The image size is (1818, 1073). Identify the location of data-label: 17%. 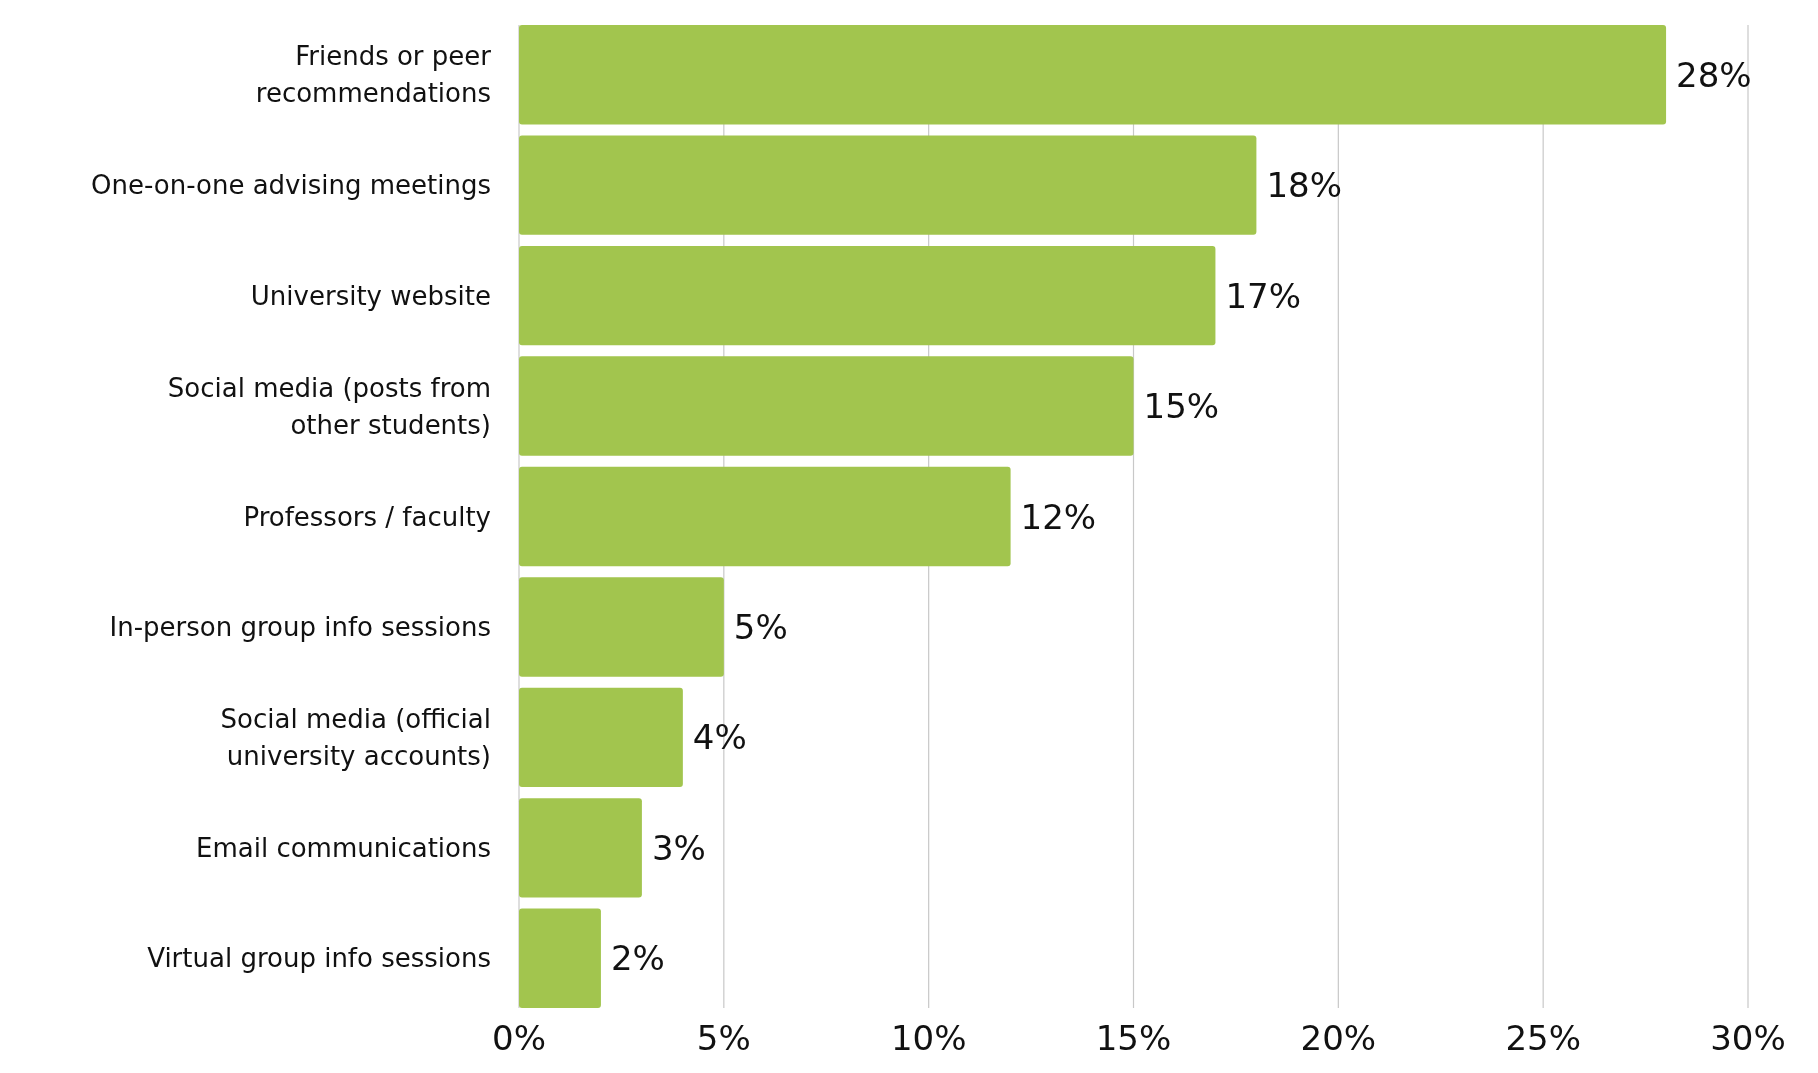
(1263, 295).